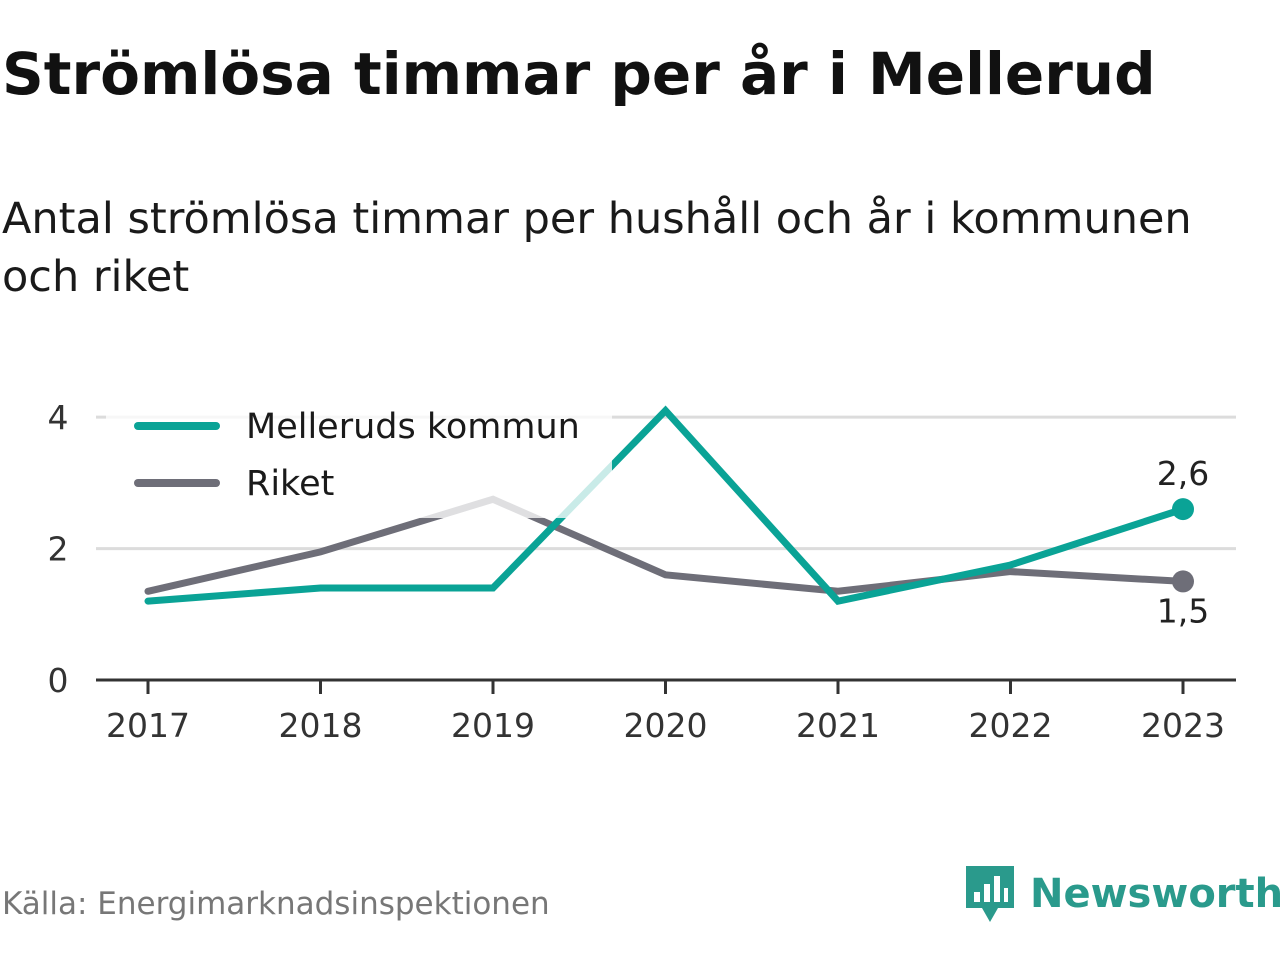  I want to click on brand: Newsworthy, so click(1122, 894).